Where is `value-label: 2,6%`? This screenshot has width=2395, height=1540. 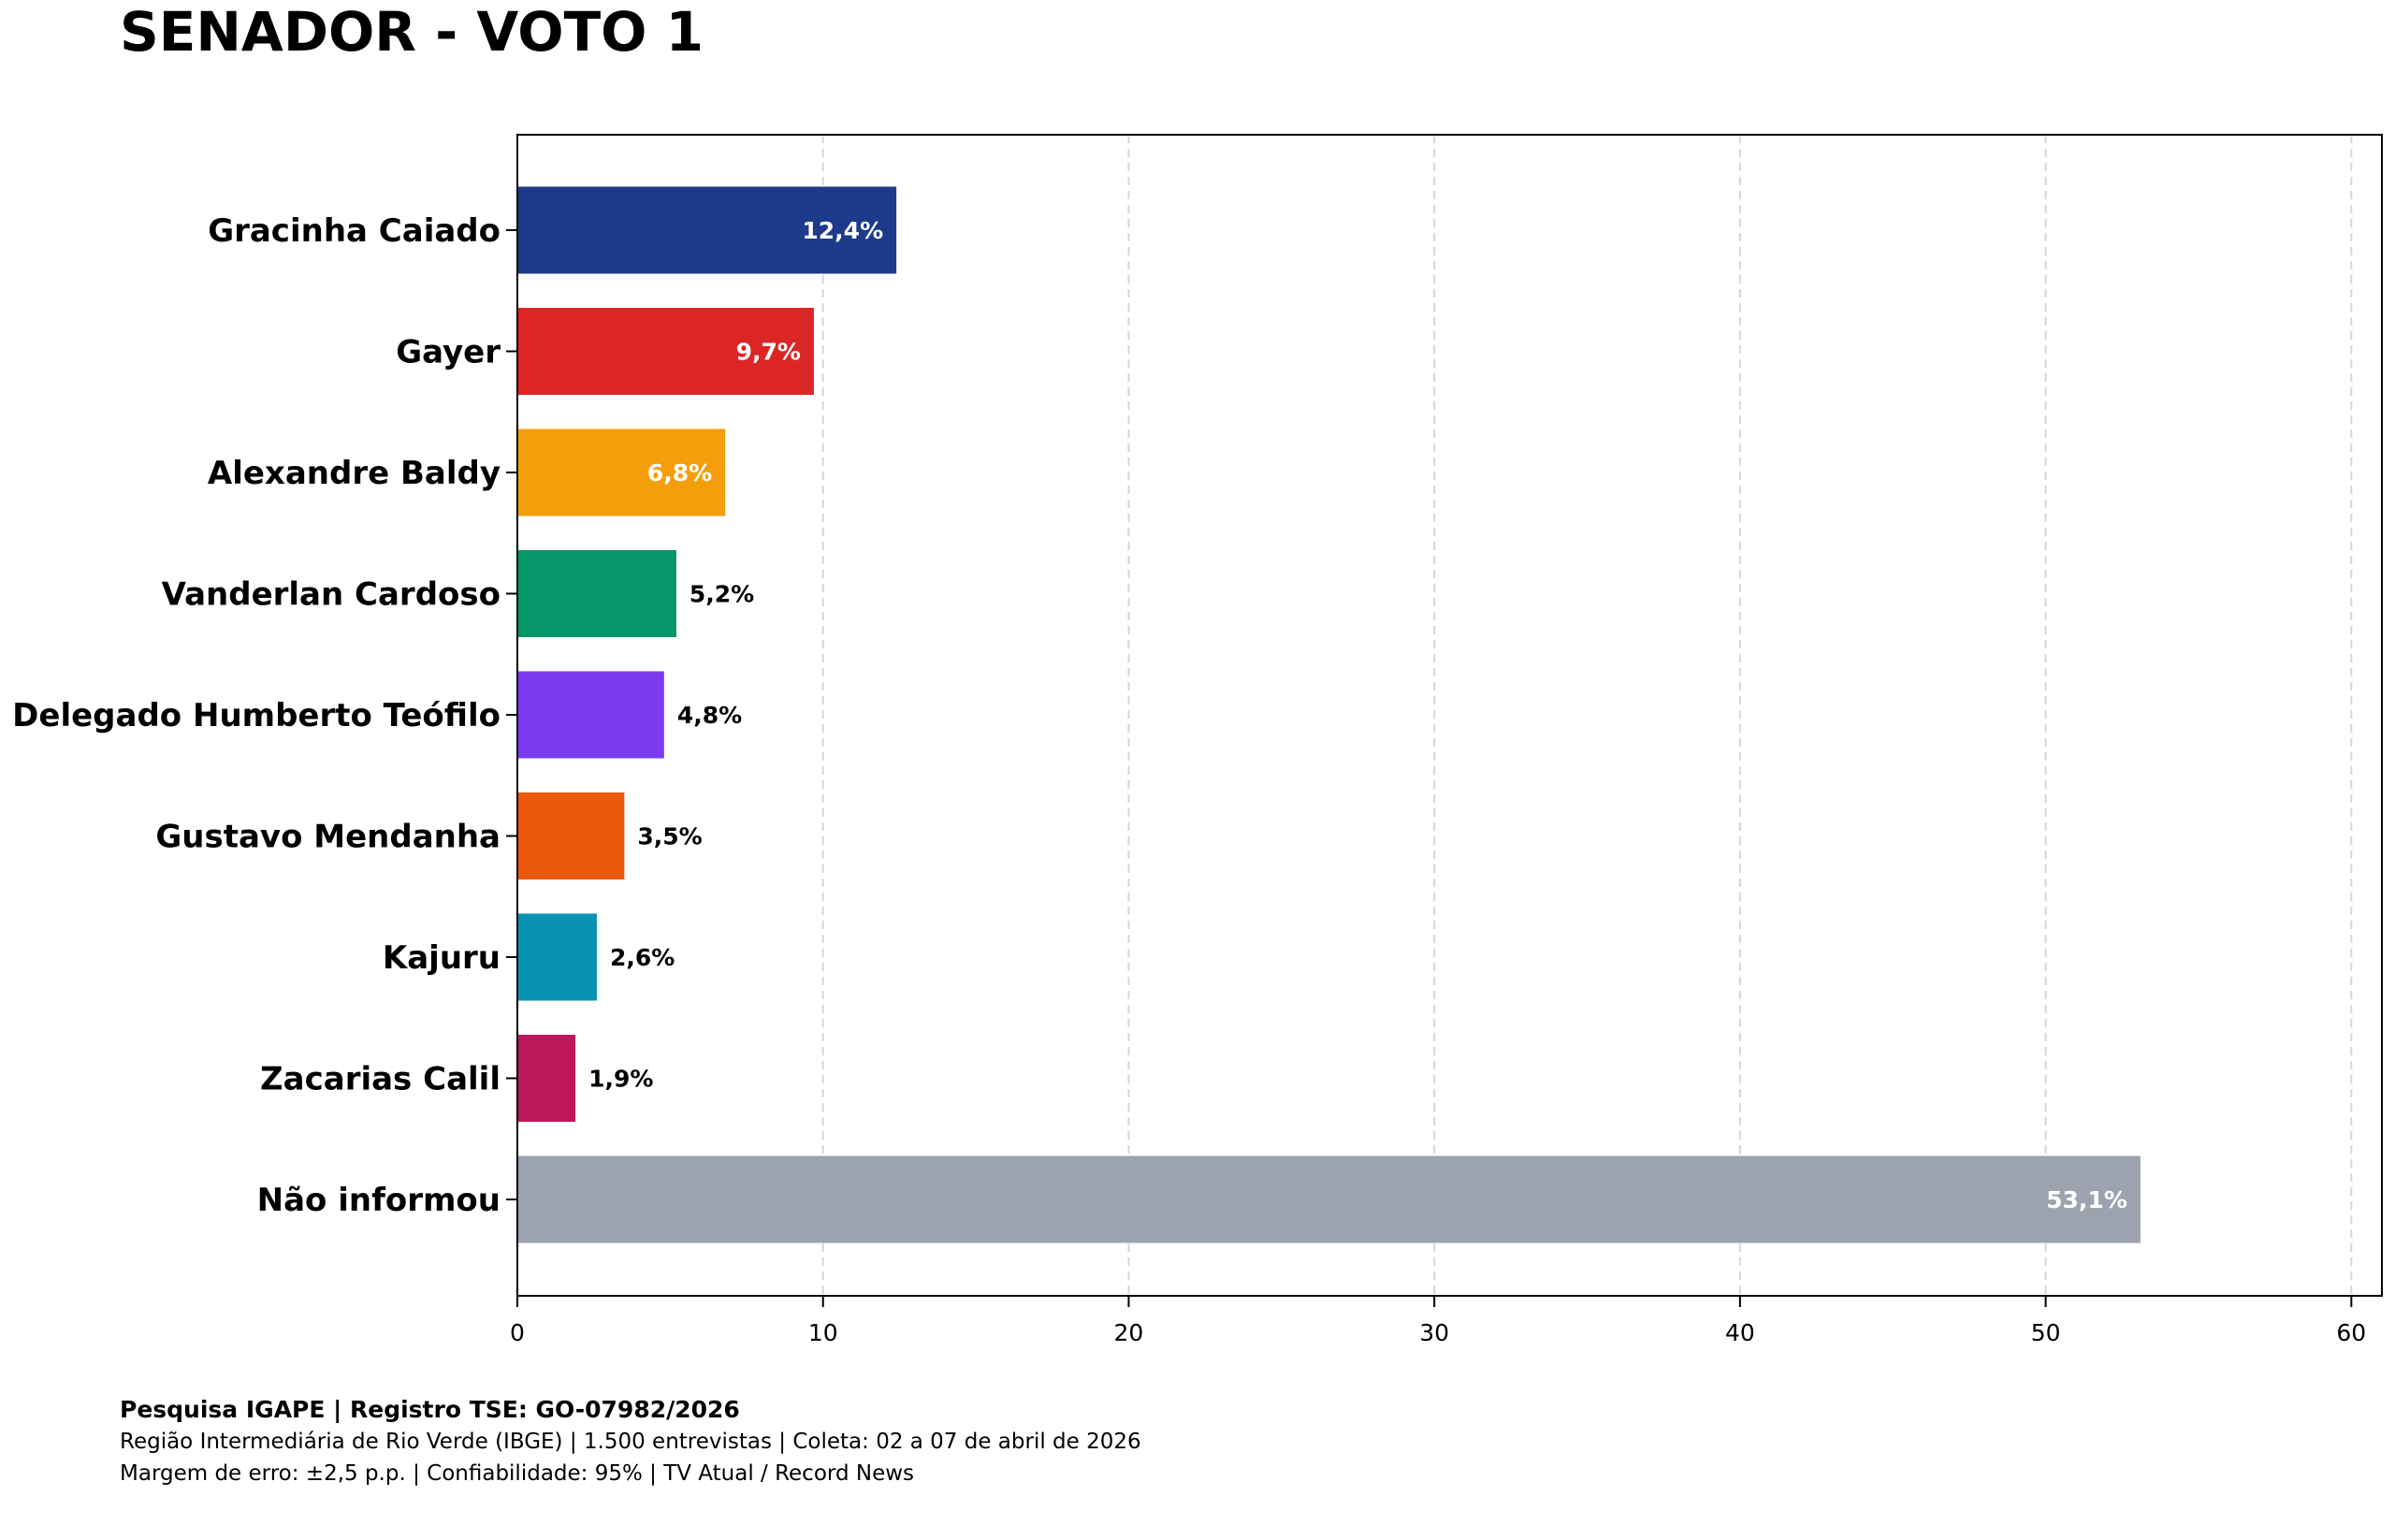
value-label: 2,6% is located at coordinates (642, 958).